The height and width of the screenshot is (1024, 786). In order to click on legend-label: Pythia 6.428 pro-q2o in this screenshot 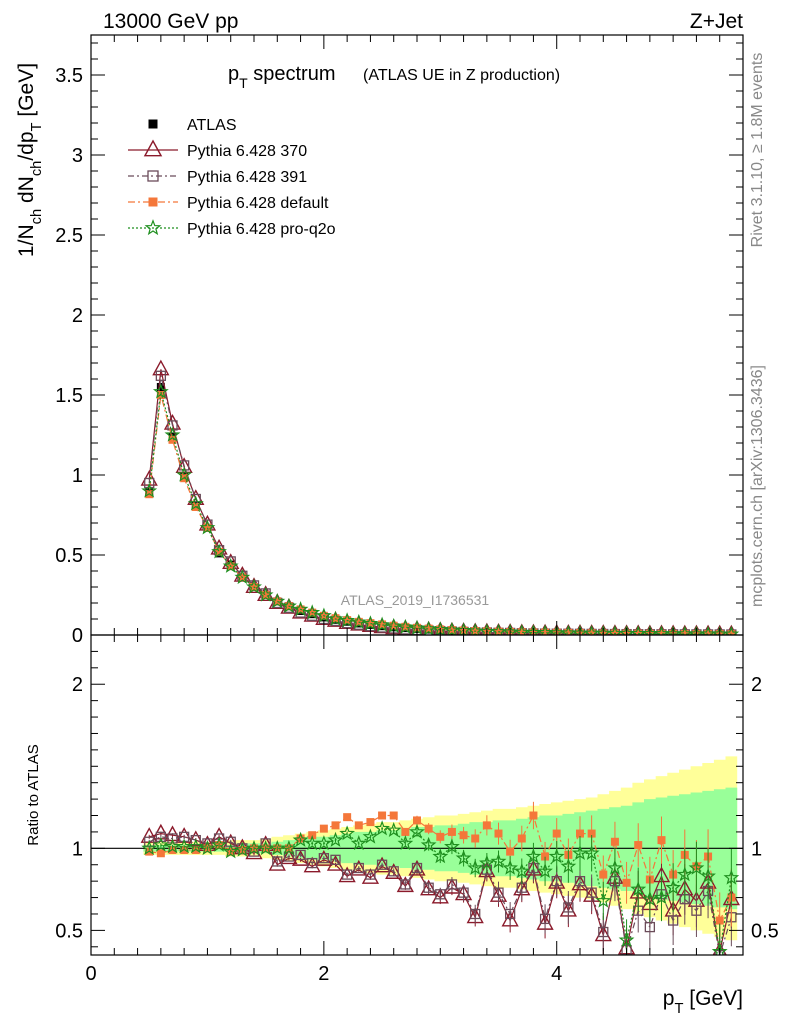, I will do `click(261, 229)`.